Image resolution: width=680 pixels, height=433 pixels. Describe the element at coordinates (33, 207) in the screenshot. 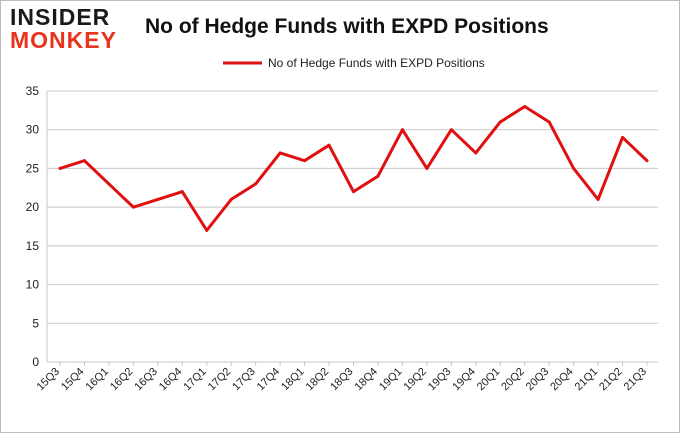

I see `y-tick-label: 20` at that location.